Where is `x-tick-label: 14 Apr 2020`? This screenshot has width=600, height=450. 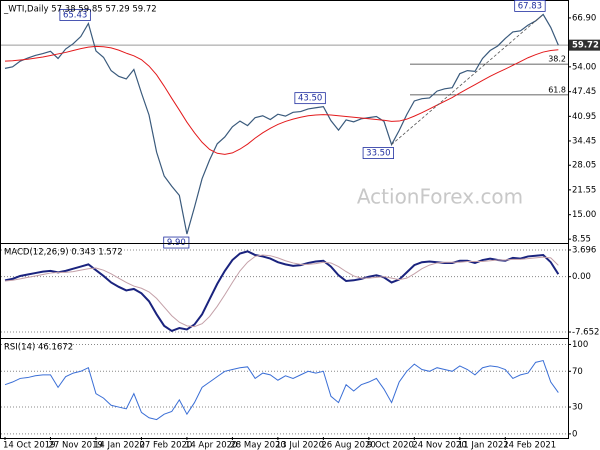
x-tick-label: 14 Apr 2020 is located at coordinates (211, 445).